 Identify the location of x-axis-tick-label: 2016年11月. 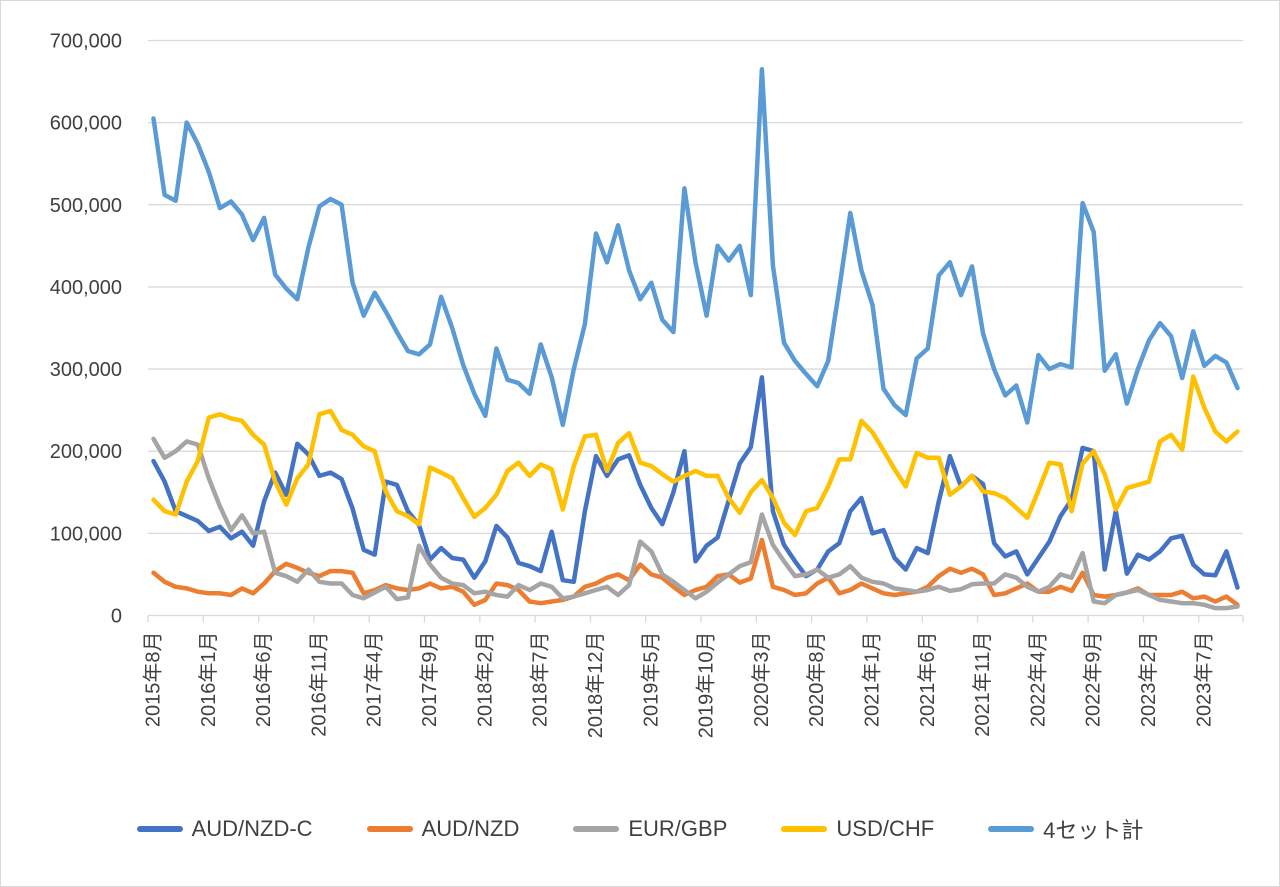
(318, 684).